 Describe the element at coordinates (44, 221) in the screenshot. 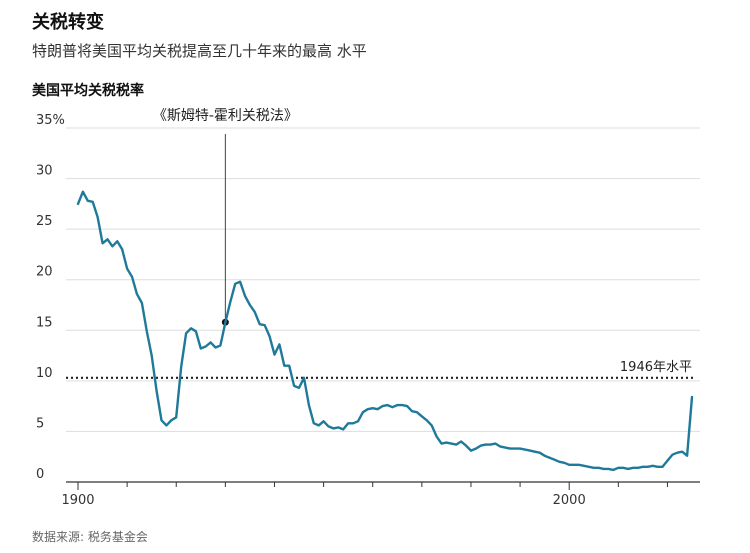

I see `y-tick-label: 25` at that location.